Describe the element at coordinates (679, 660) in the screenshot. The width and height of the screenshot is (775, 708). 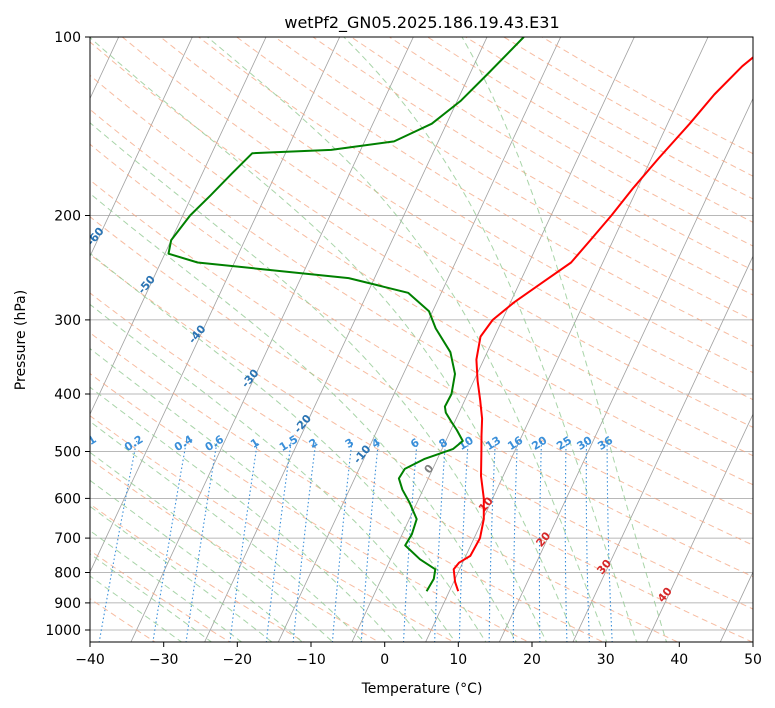
I see `x-tick-label: 40` at that location.